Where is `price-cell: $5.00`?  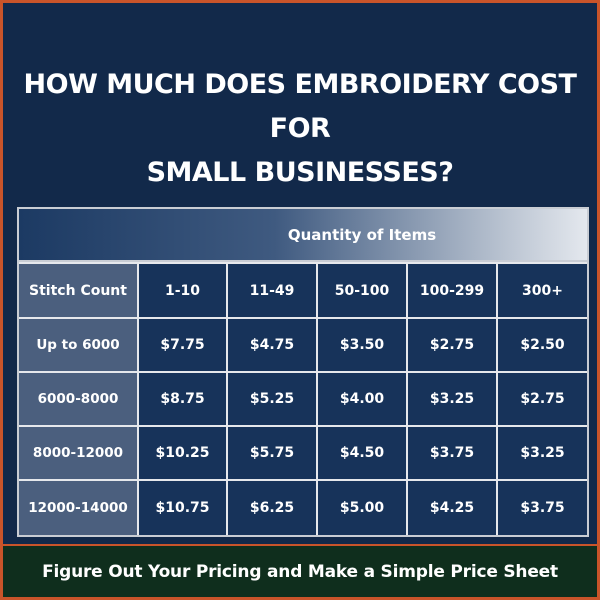
price-cell: $5.00 is located at coordinates (362, 508).